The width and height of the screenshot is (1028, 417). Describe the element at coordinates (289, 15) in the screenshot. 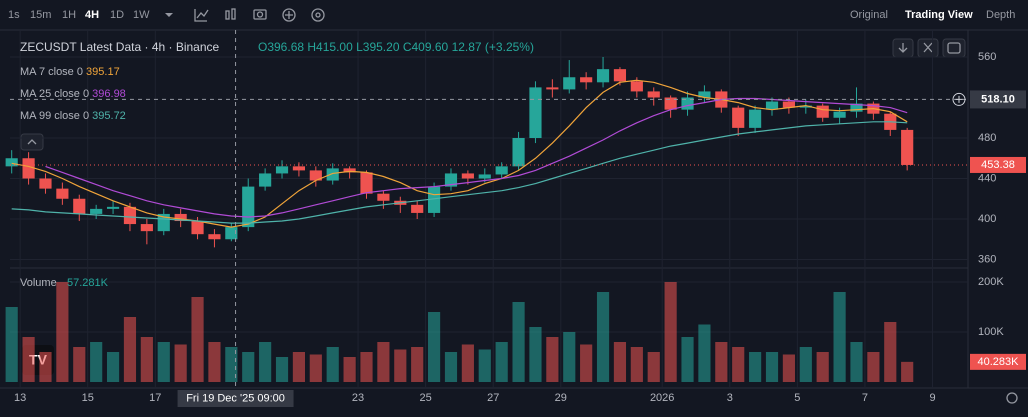

I see `add-icon` at that location.